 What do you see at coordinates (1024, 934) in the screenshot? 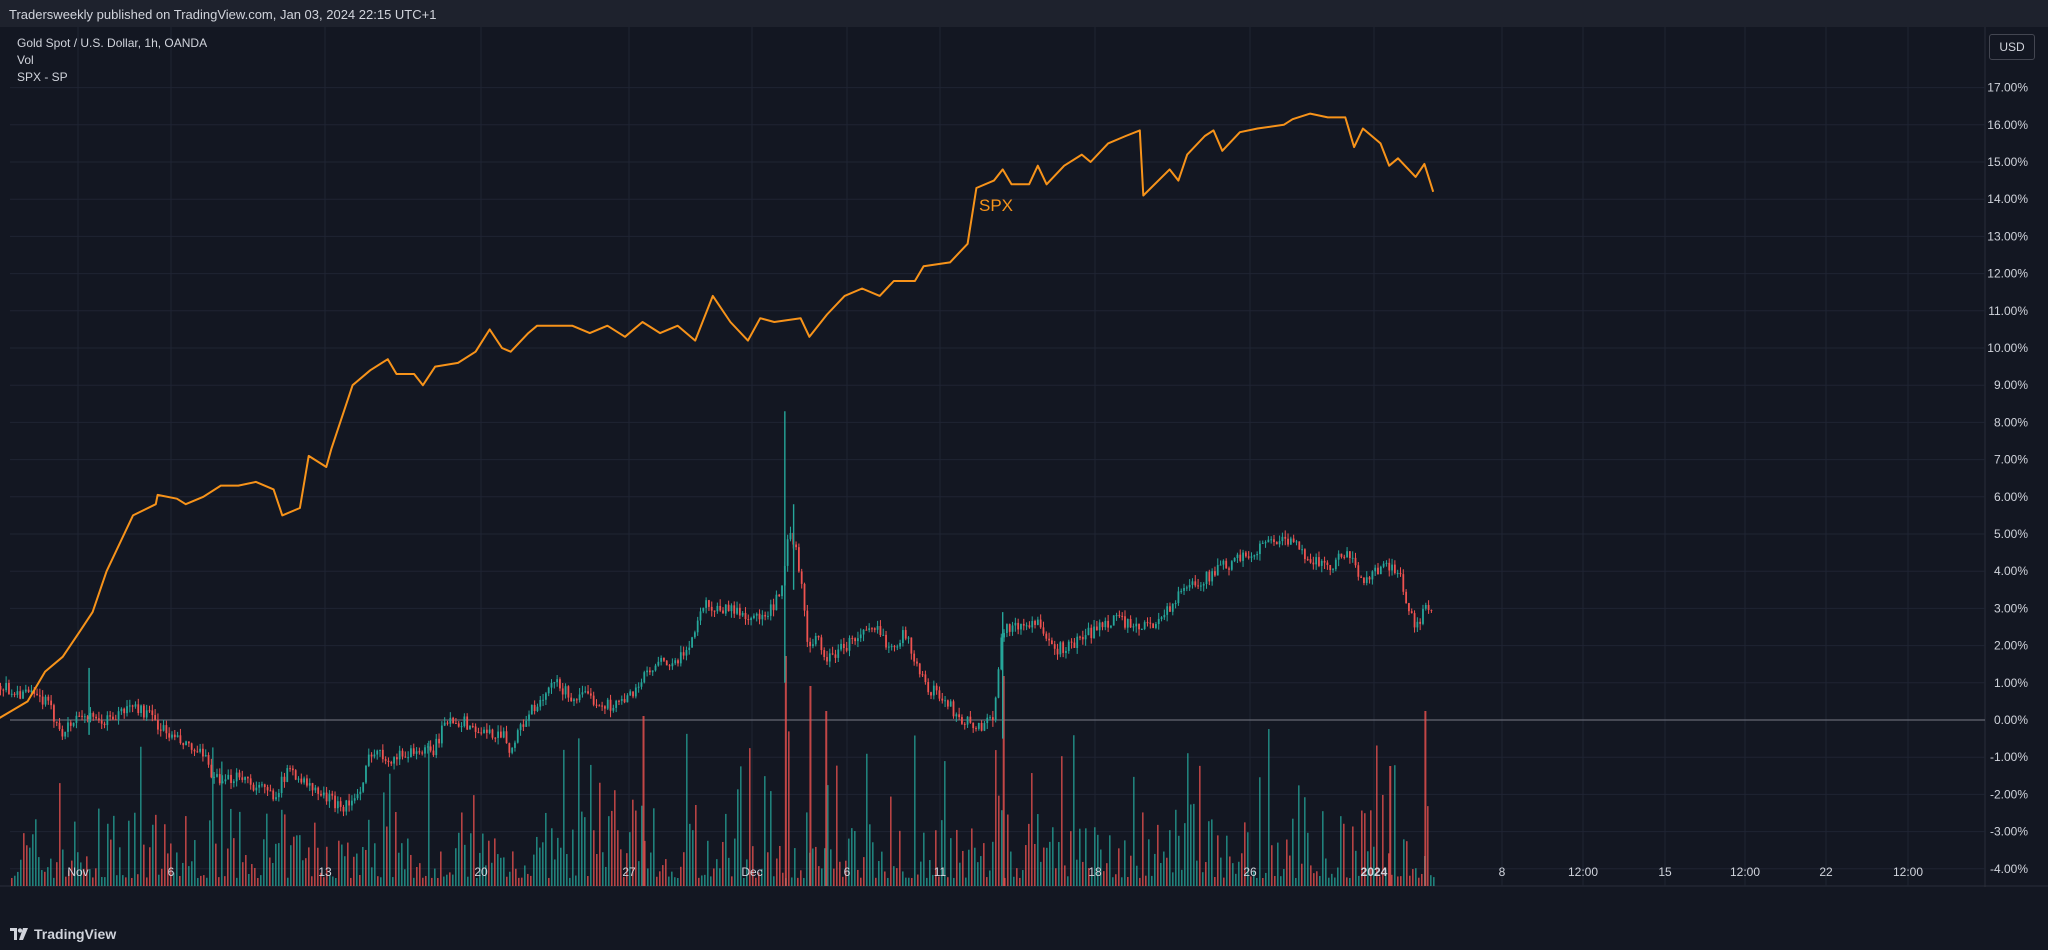
I see `brand-bar: TradingView` at bounding box center [1024, 934].